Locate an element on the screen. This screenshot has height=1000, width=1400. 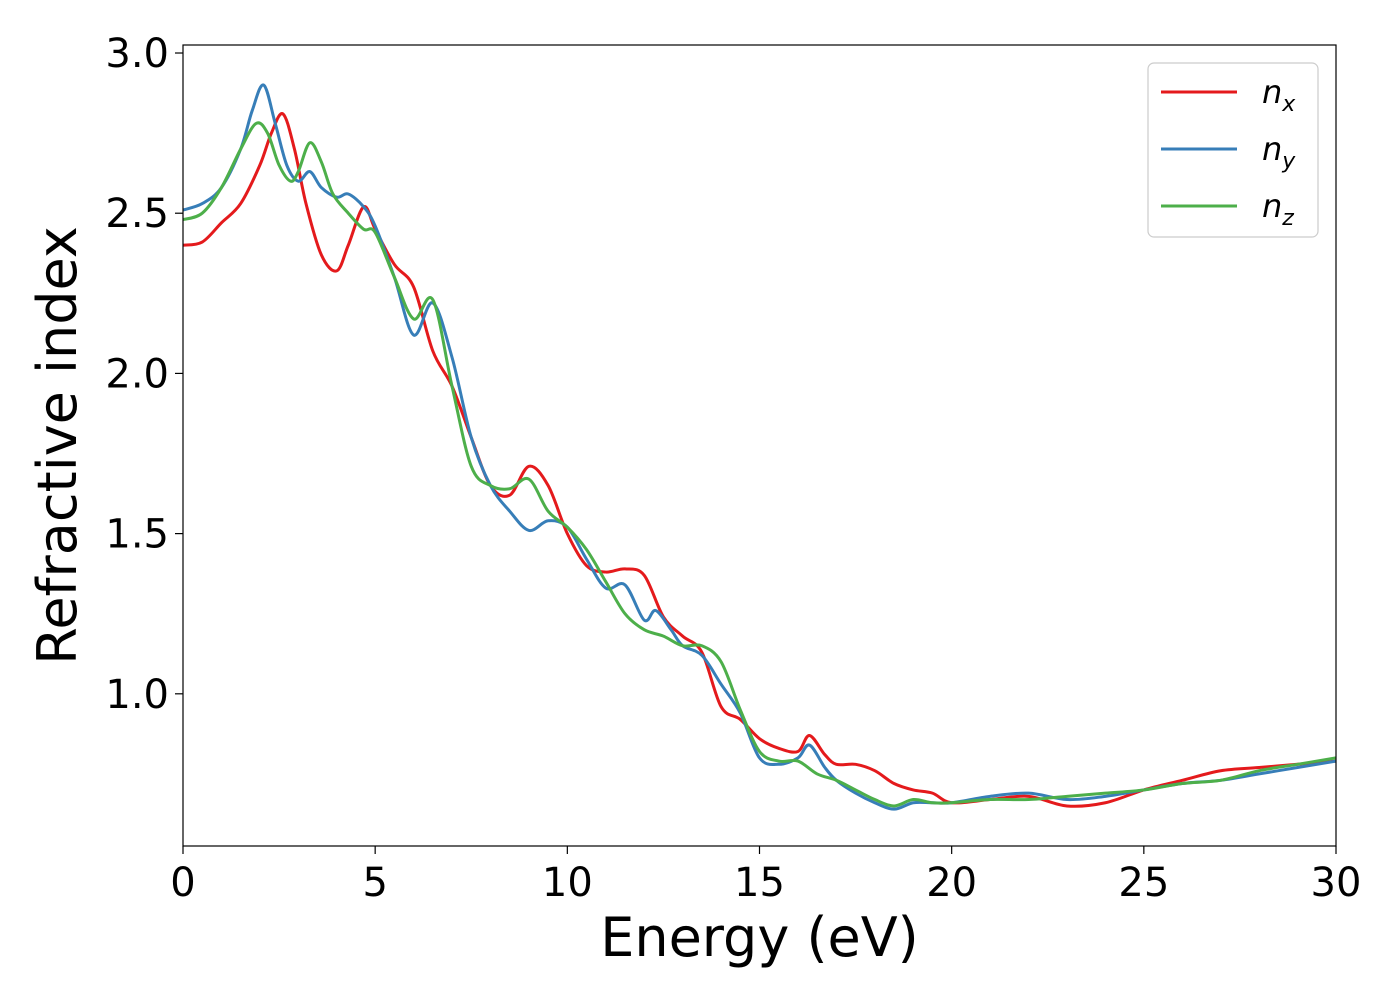
y-tick-label: 1.5 is located at coordinates (137, 535).